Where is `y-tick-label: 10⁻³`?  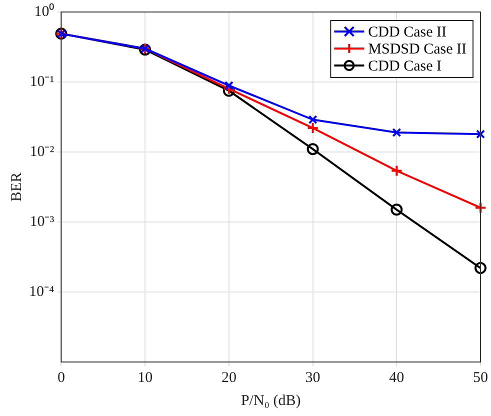
y-tick-label: 10⁻³ is located at coordinates (42, 222).